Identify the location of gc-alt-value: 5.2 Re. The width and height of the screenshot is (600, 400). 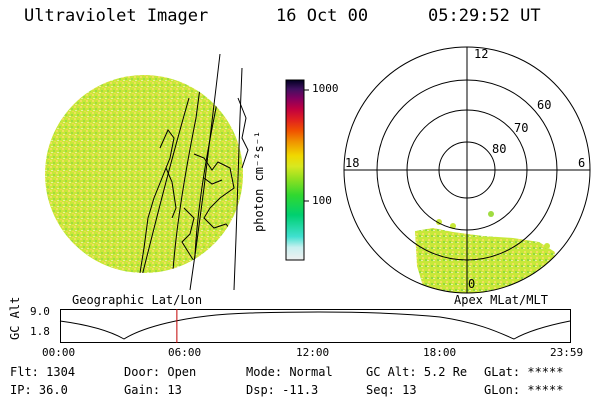
(445, 372).